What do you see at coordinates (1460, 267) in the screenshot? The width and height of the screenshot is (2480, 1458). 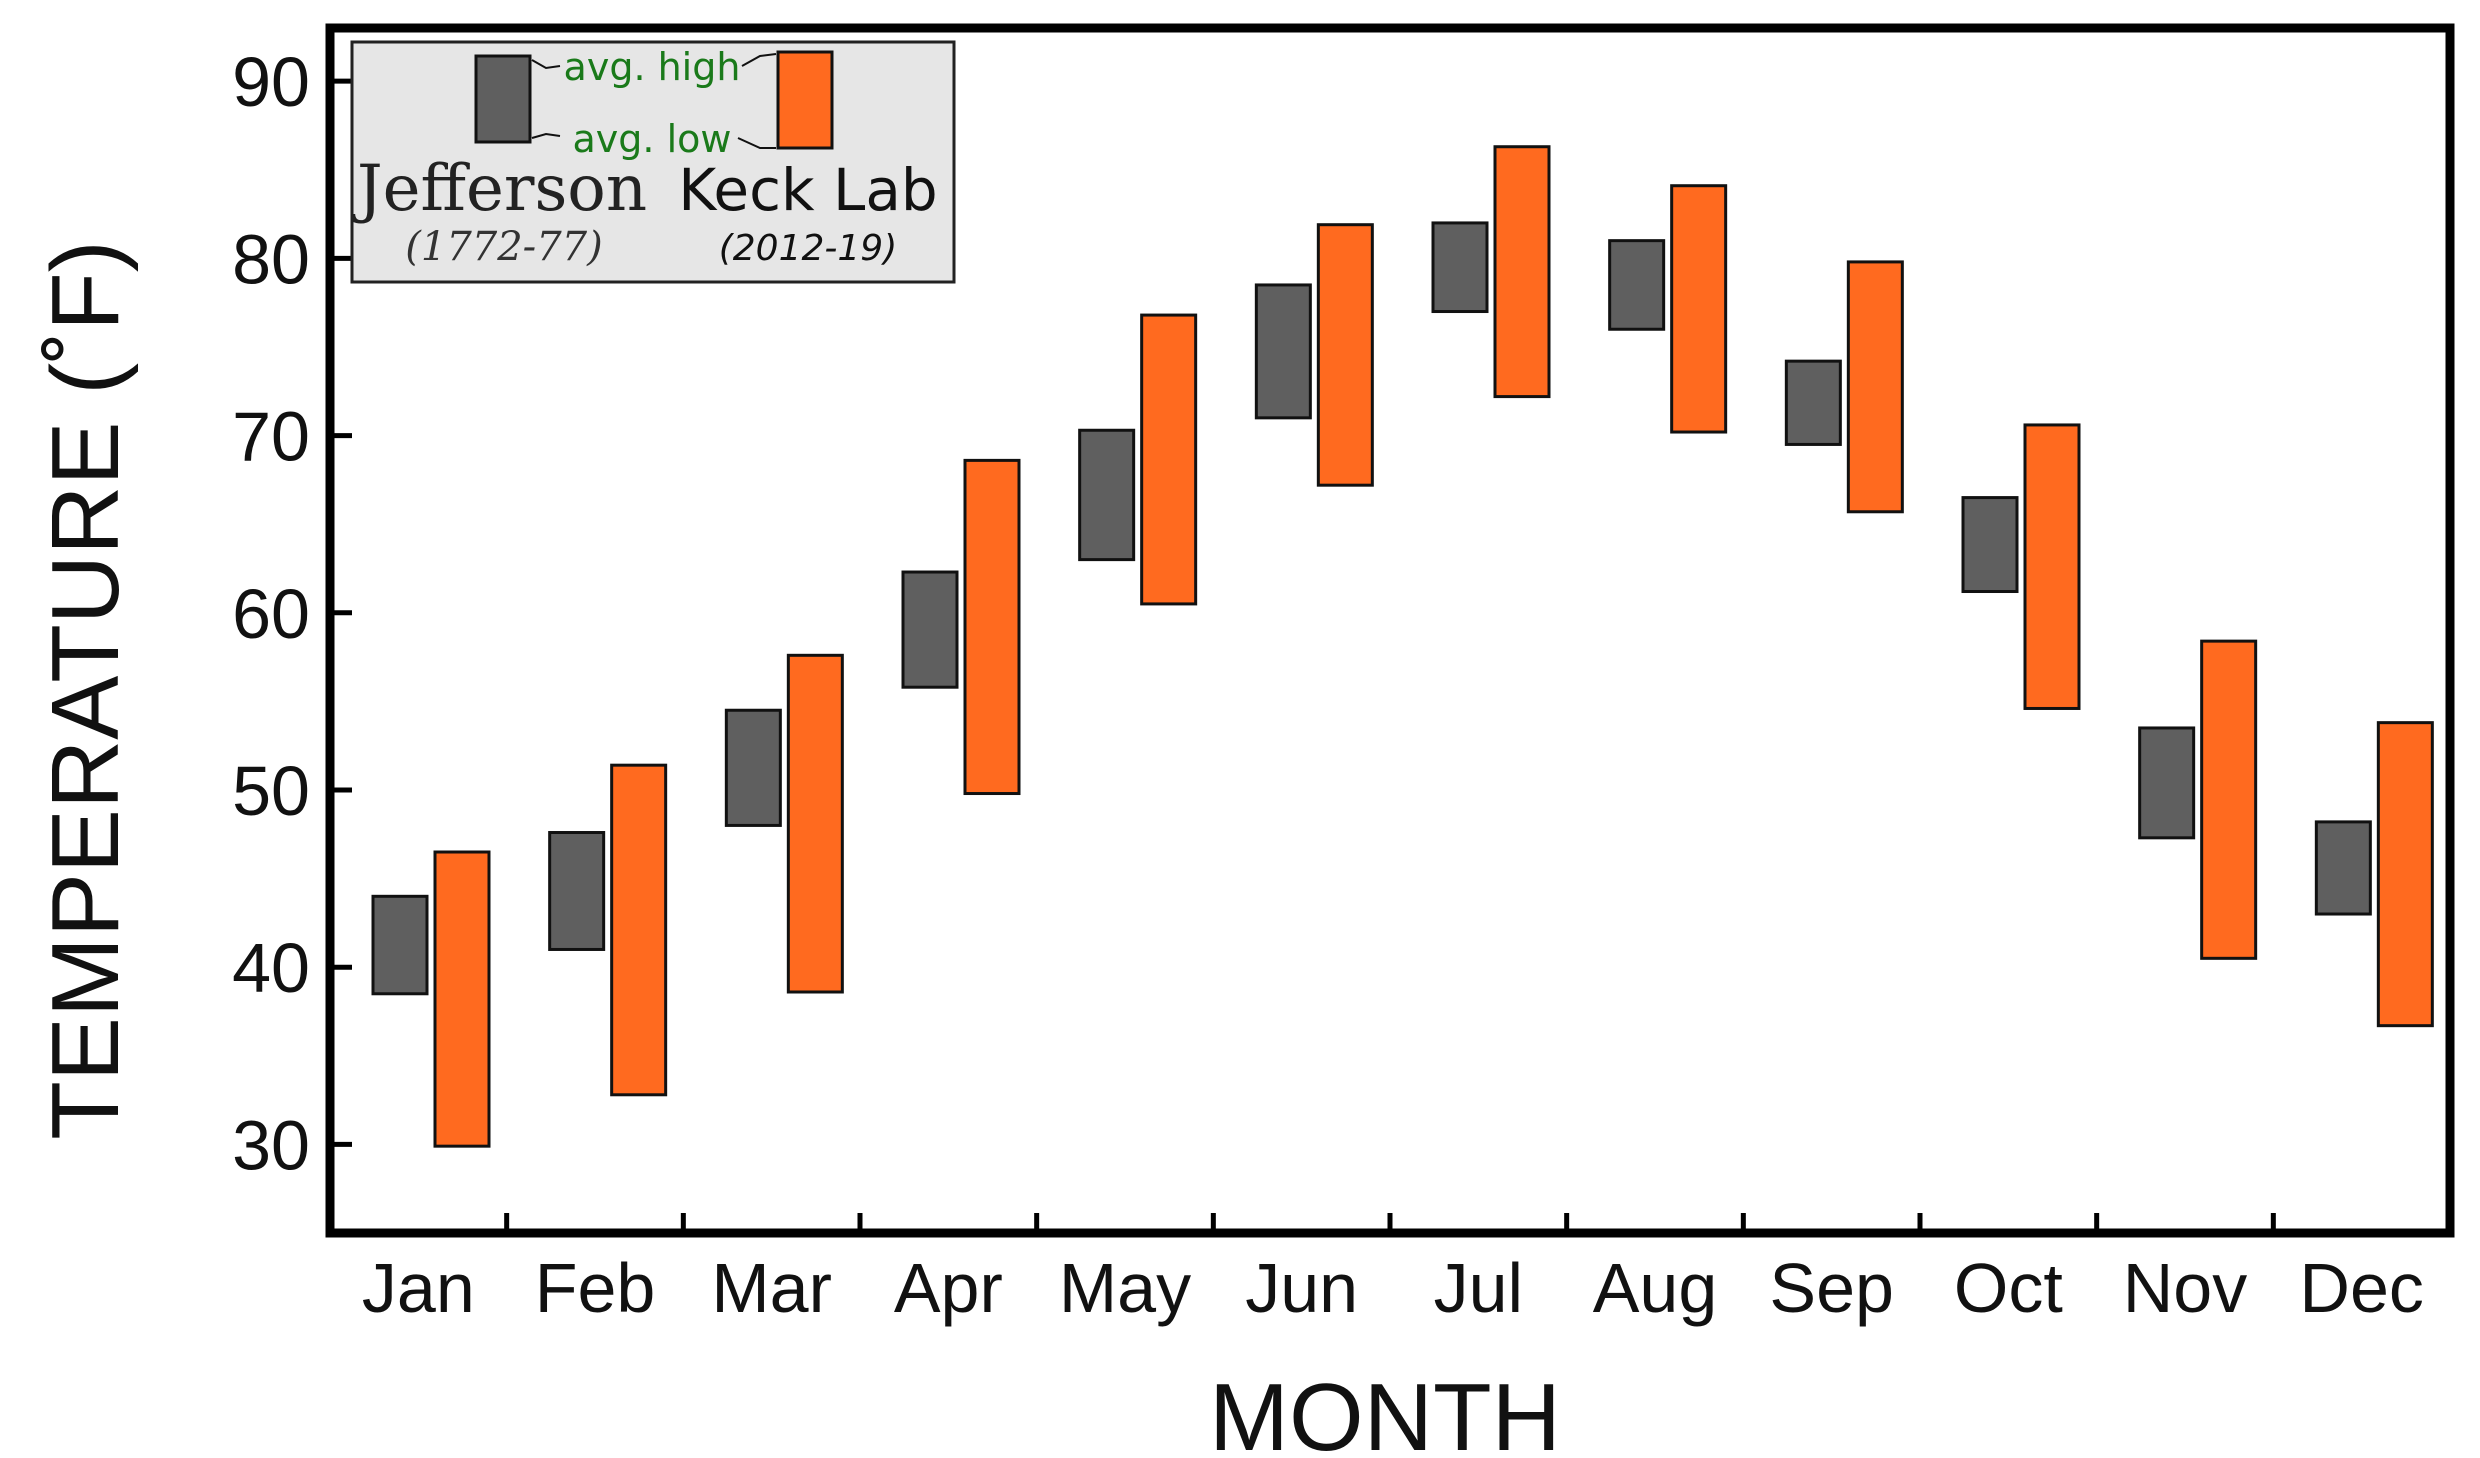 I see `bar-jefferson-jul` at bounding box center [1460, 267].